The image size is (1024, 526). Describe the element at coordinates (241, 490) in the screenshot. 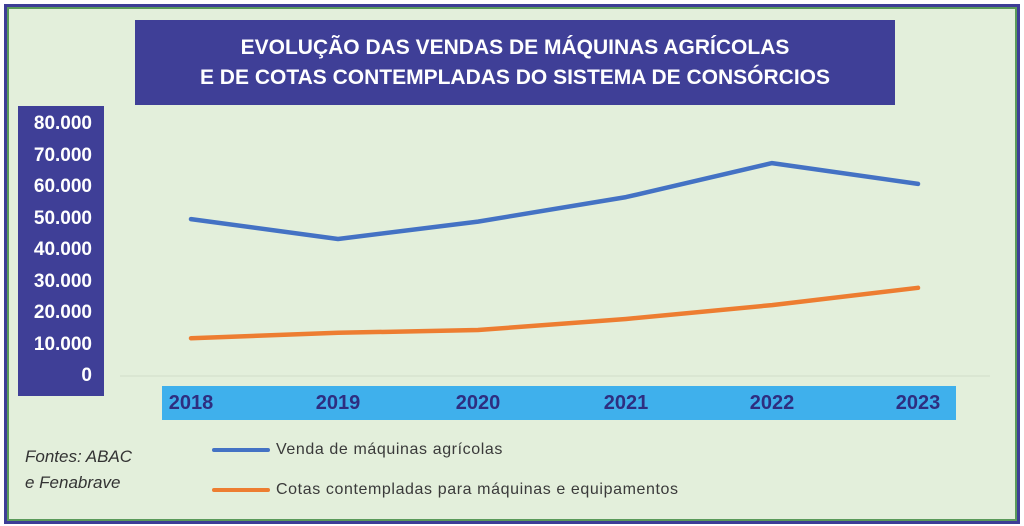

I see `legend-swatch-orange` at that location.